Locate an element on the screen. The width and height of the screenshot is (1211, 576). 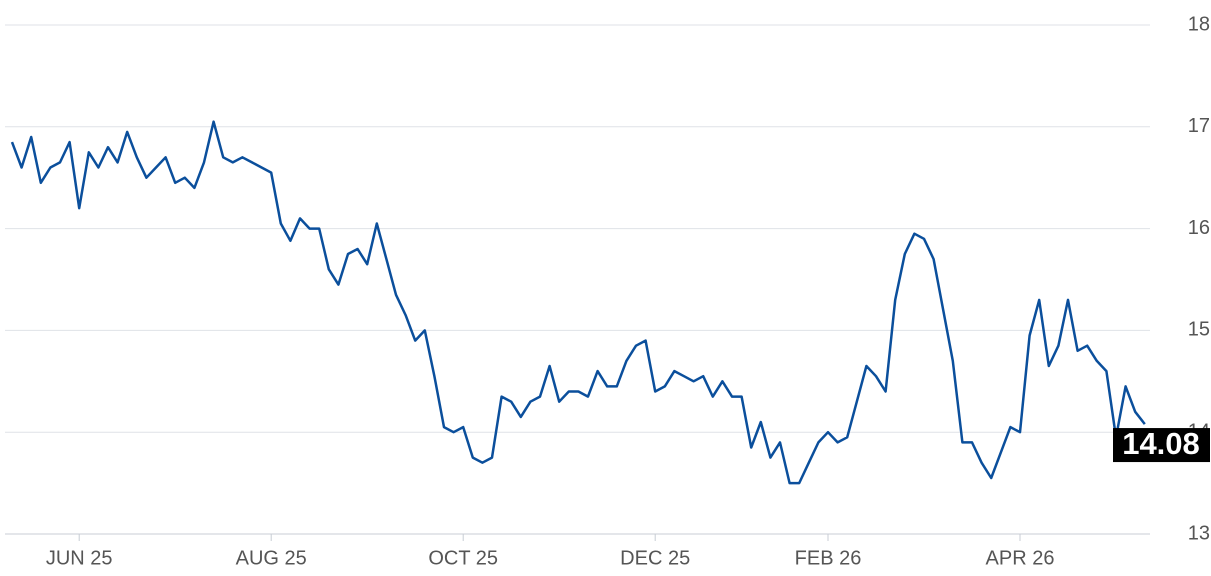
x-tick-label: FEB 26 is located at coordinates (828, 558).